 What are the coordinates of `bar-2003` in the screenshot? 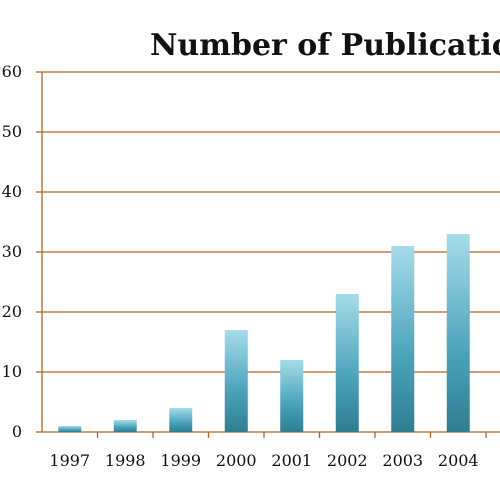 It's located at (403, 339).